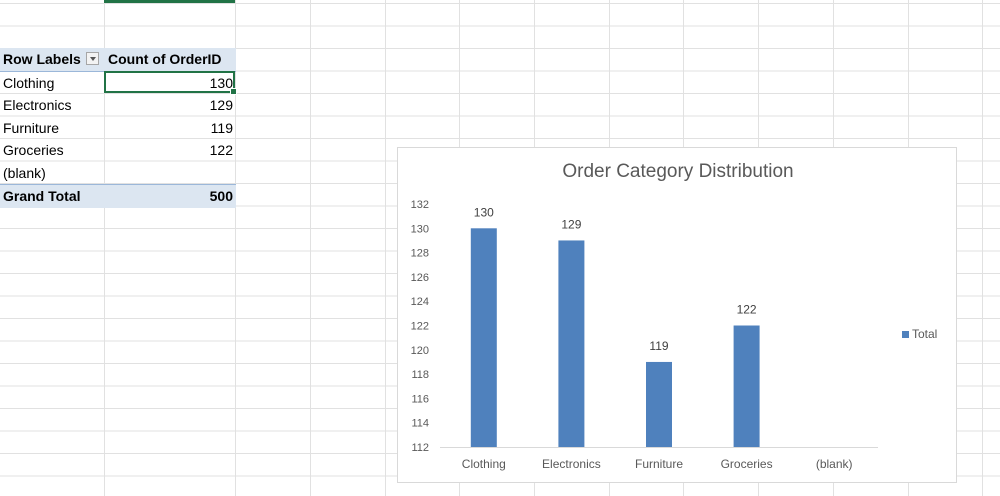  I want to click on y-tick-label: 120, so click(420, 351).